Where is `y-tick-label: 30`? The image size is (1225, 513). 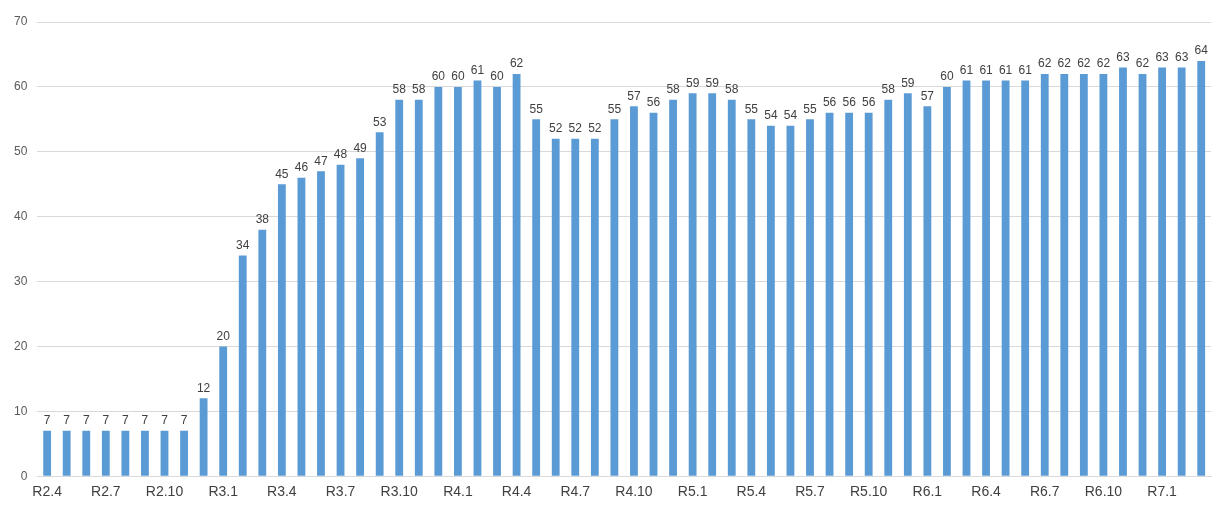 y-tick-label: 30 is located at coordinates (20, 280).